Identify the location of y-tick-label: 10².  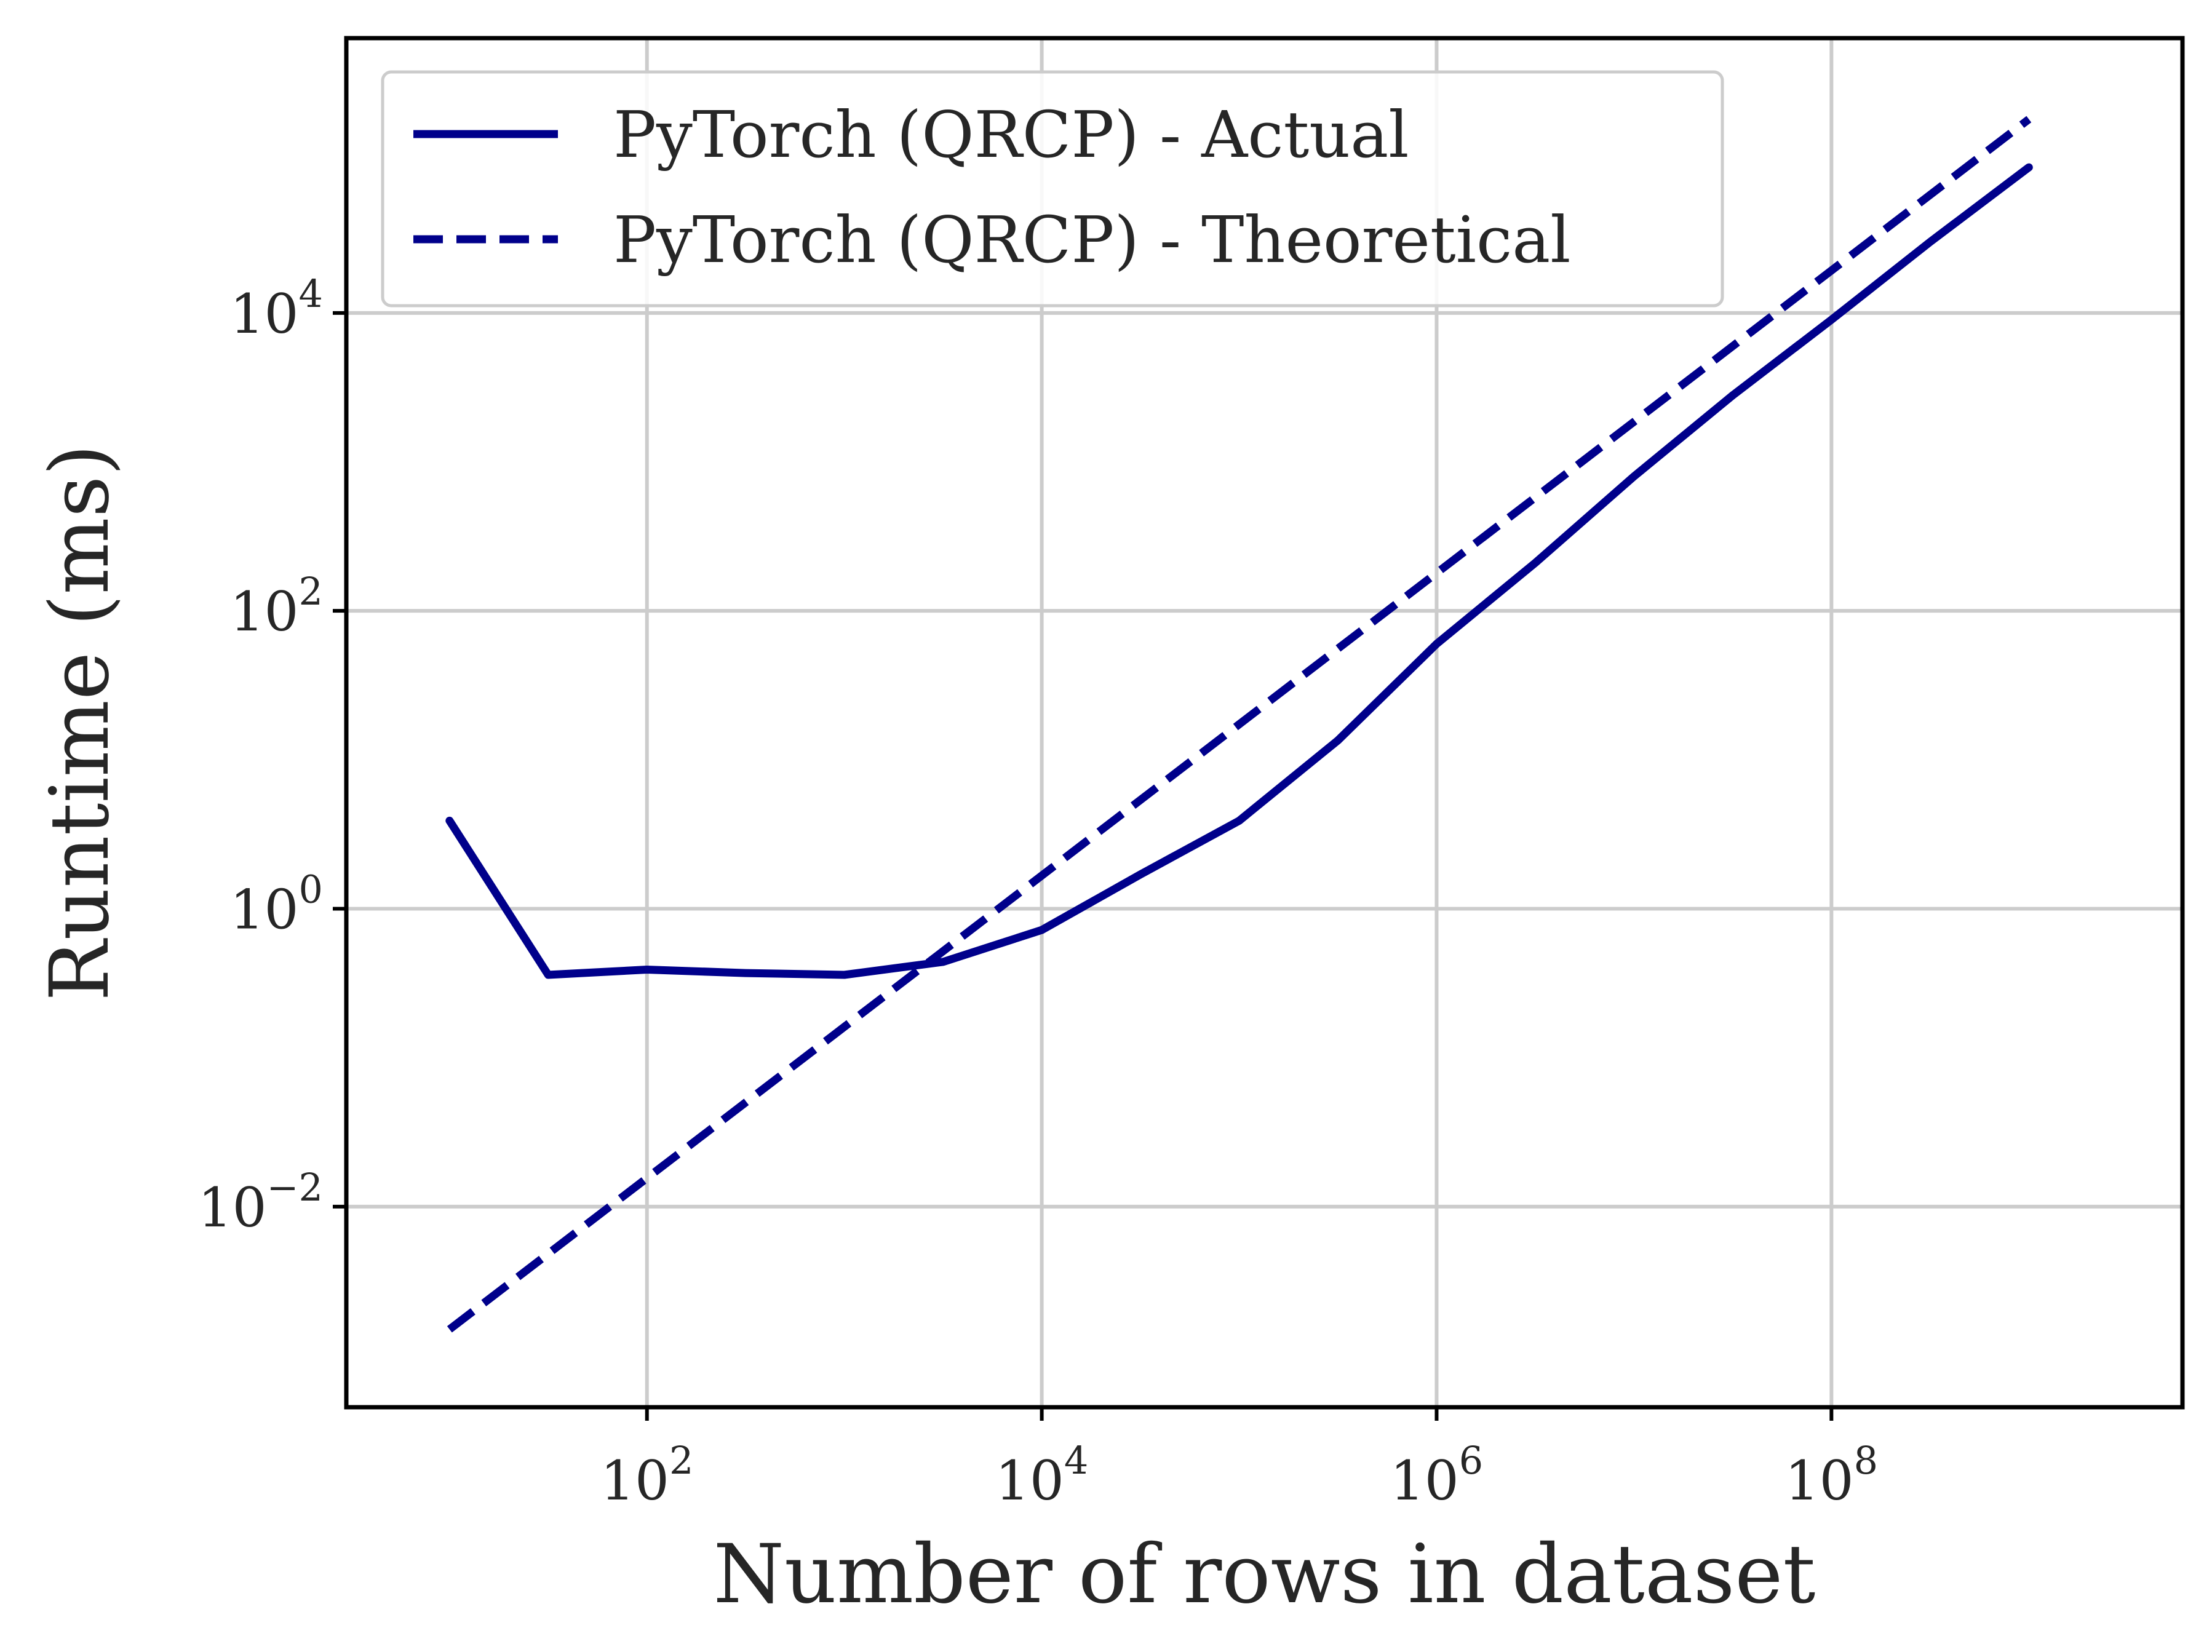
(276, 606).